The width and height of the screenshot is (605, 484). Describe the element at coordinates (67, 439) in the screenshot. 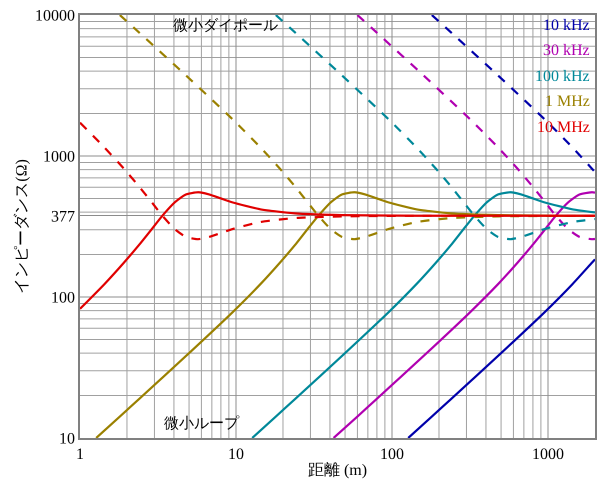

I see `y-tick-label: 10` at that location.